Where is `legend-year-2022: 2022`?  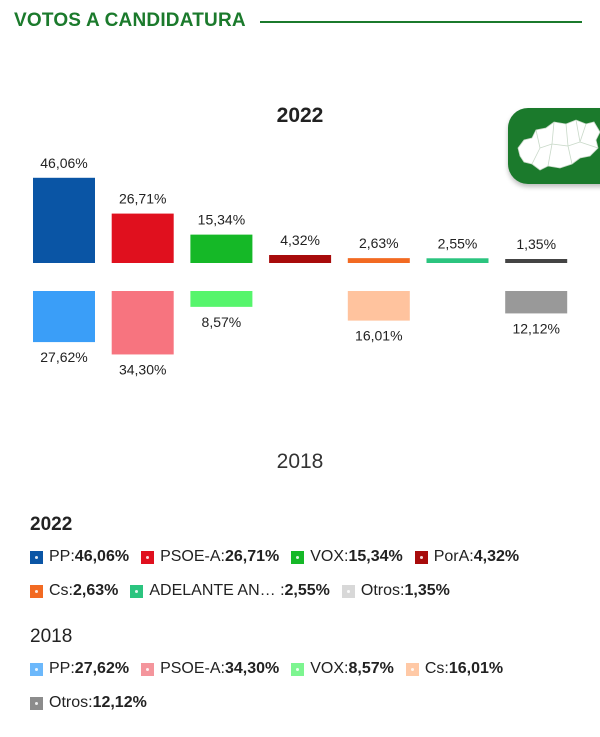
legend-year-2022: 2022 is located at coordinates (51, 524).